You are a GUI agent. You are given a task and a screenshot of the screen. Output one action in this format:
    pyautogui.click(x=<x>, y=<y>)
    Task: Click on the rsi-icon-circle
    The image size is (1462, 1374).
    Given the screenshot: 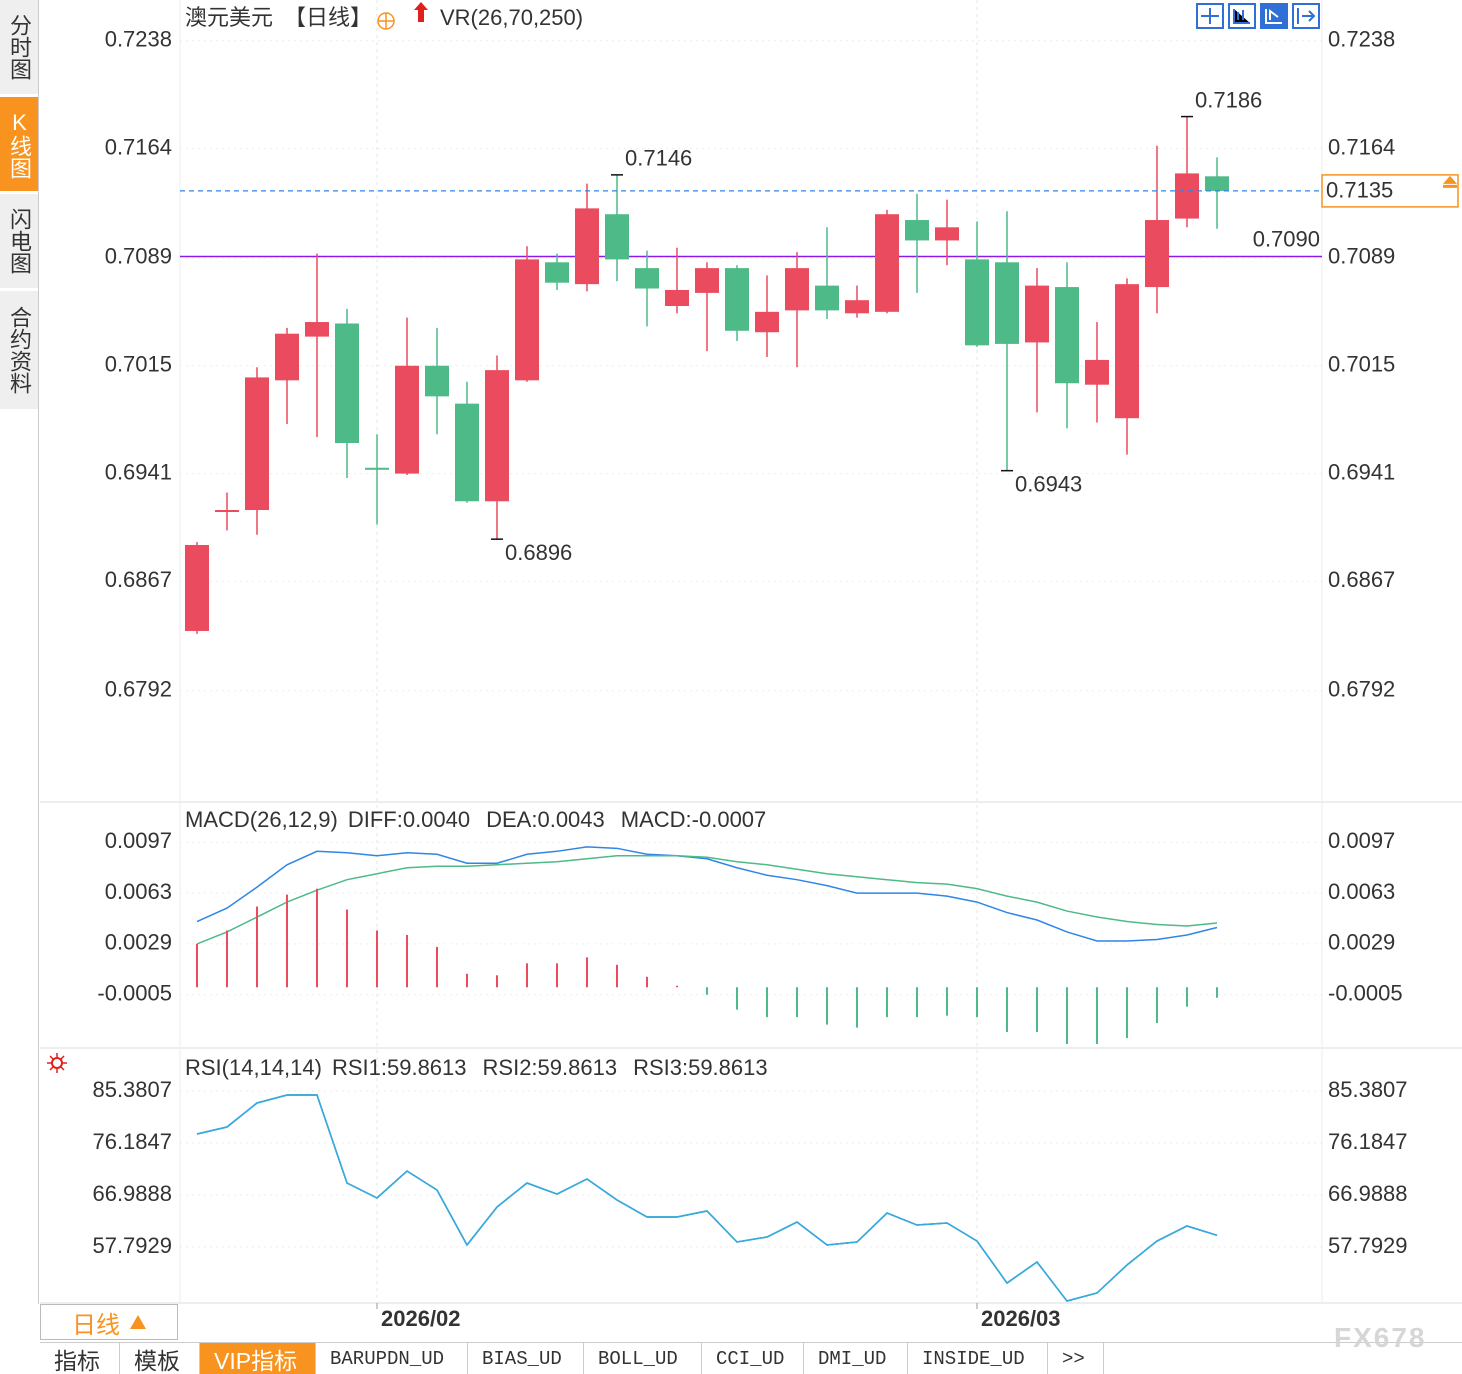 What is the action you would take?
    pyautogui.click(x=57, y=1063)
    